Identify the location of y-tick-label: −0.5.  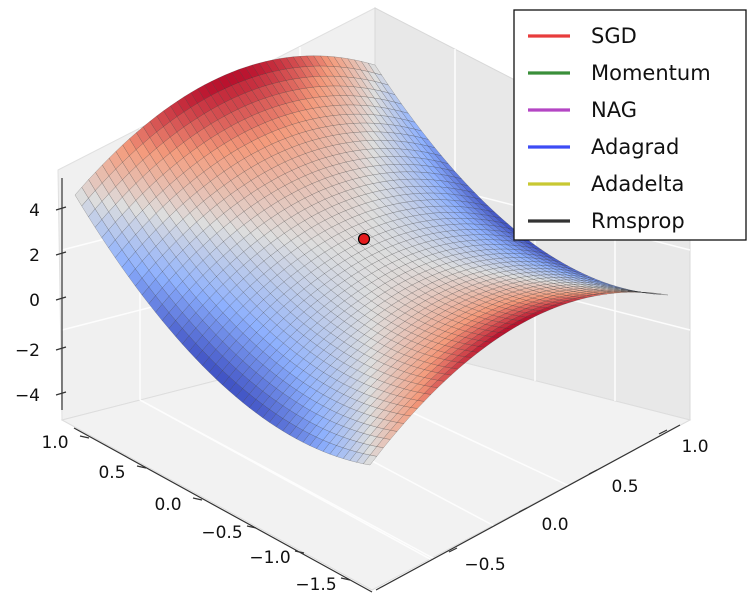
(221, 533).